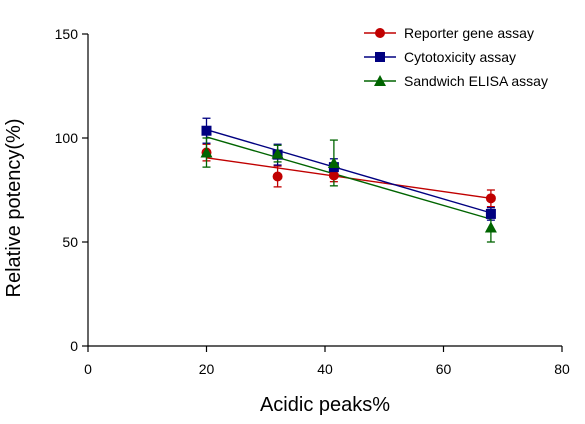  I want to click on x-tick-label: 80, so click(562, 369).